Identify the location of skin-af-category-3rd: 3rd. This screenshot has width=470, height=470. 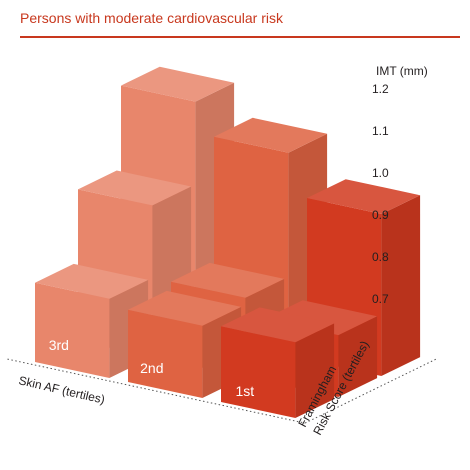
(59, 345).